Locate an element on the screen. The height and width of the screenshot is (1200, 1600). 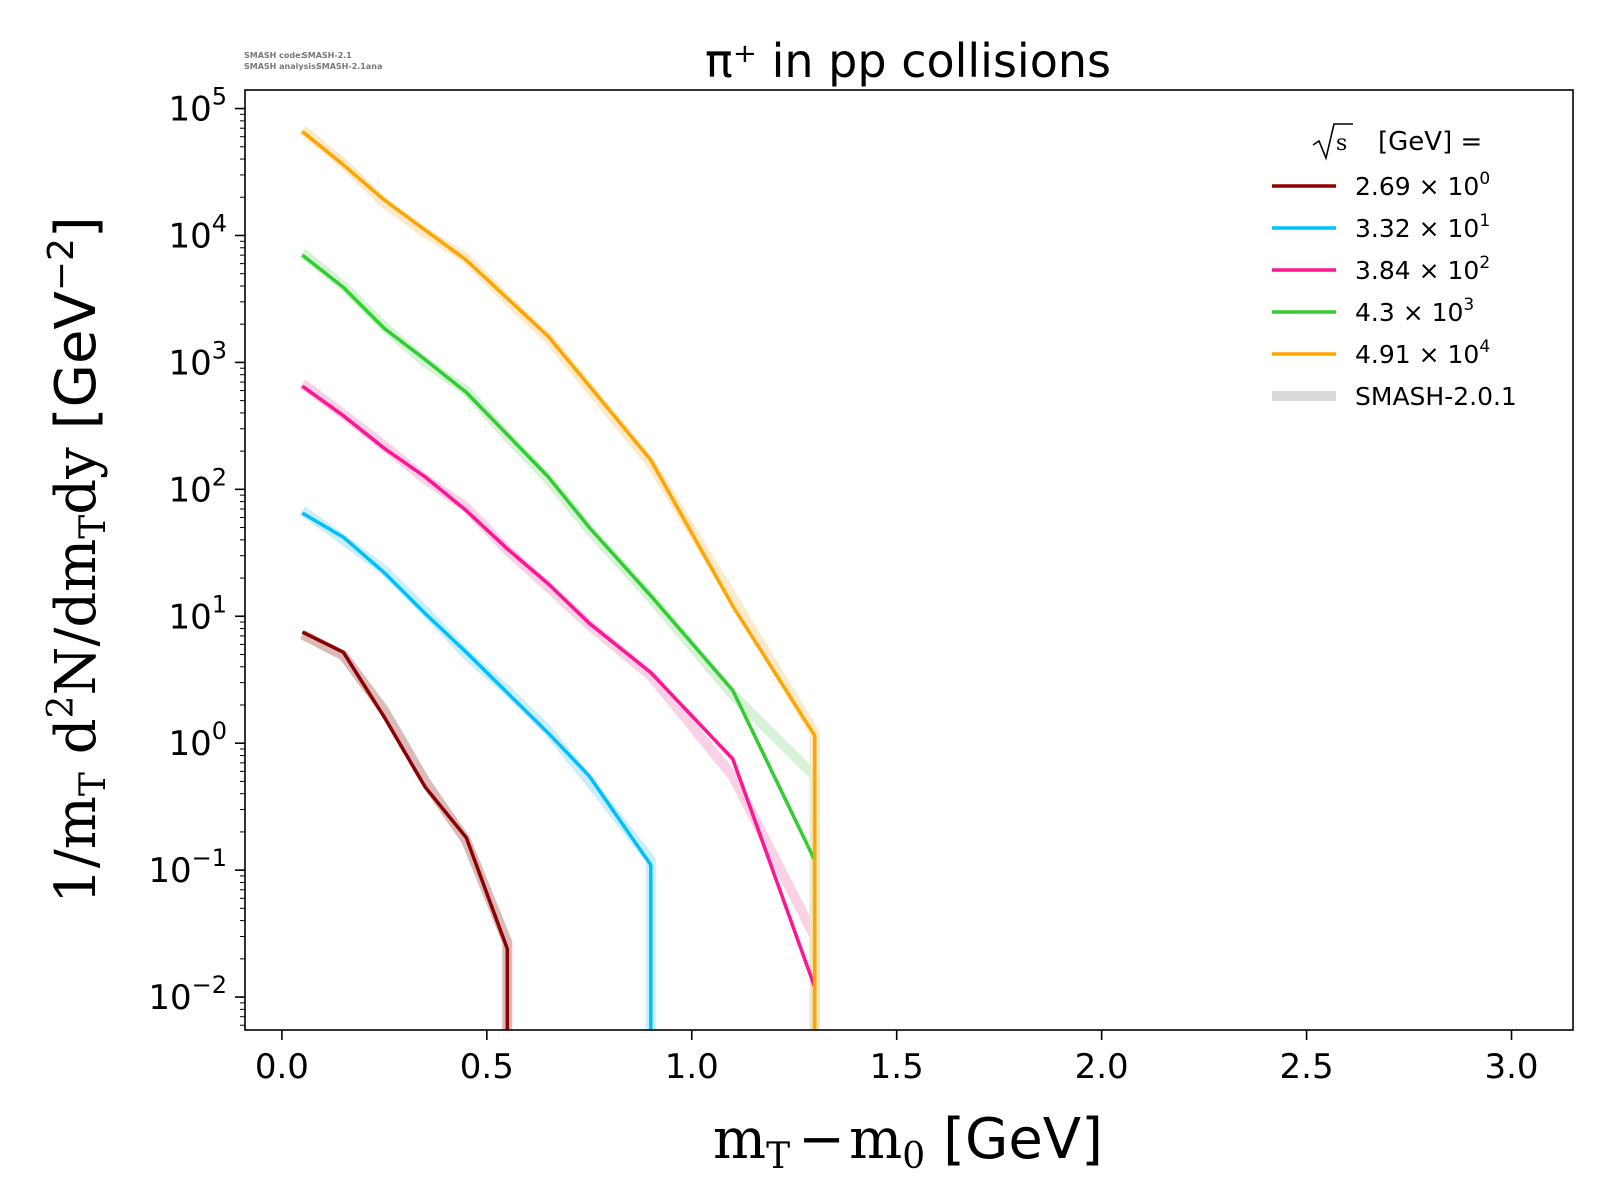
x-tick-label: 1.0 is located at coordinates (692, 1067).